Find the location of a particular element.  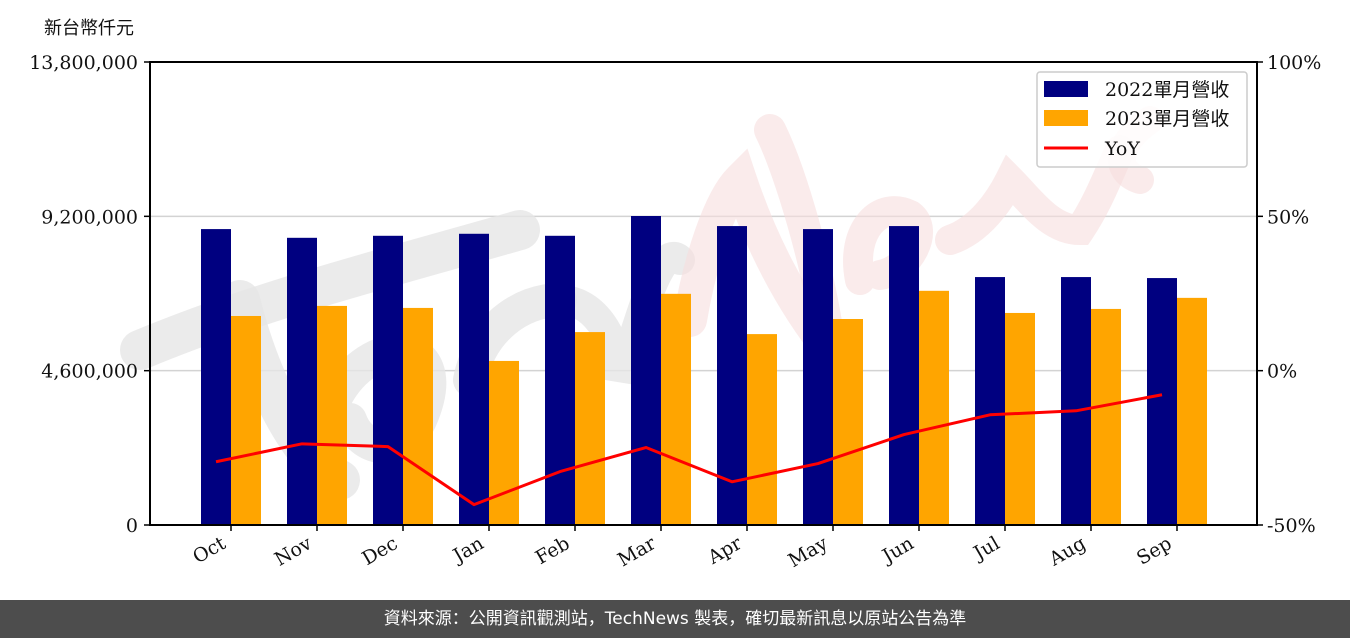

x-axis-tick-label: Aug is located at coordinates (1067, 551).